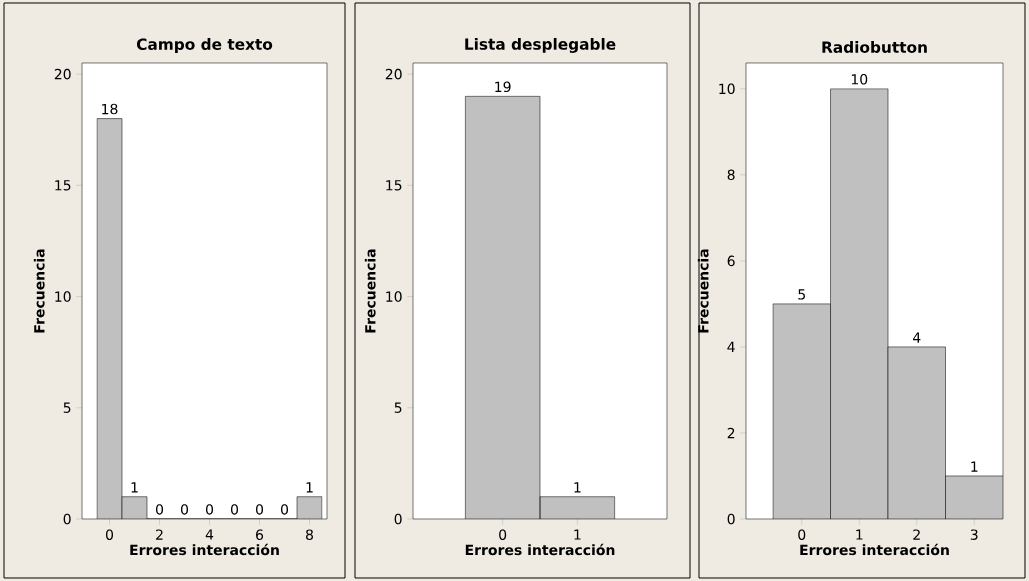  Describe the element at coordinates (731, 175) in the screenshot. I see `y-tick-label: 8` at that location.